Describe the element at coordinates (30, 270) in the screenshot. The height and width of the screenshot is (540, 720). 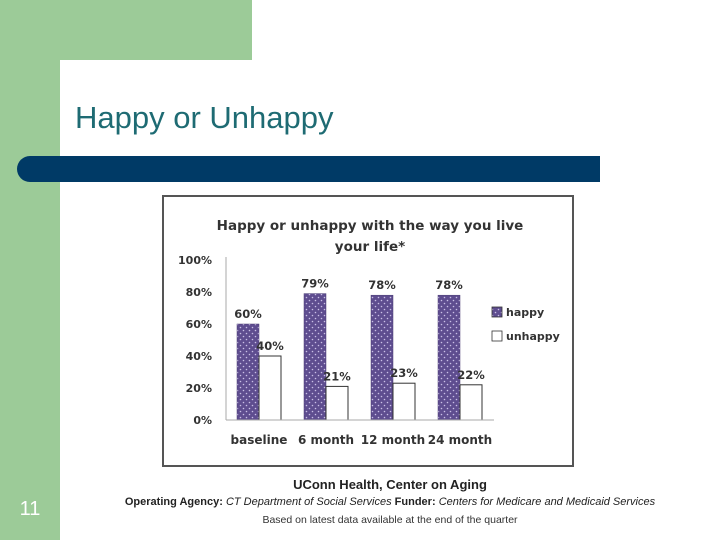
I see `left-decor-band` at that location.